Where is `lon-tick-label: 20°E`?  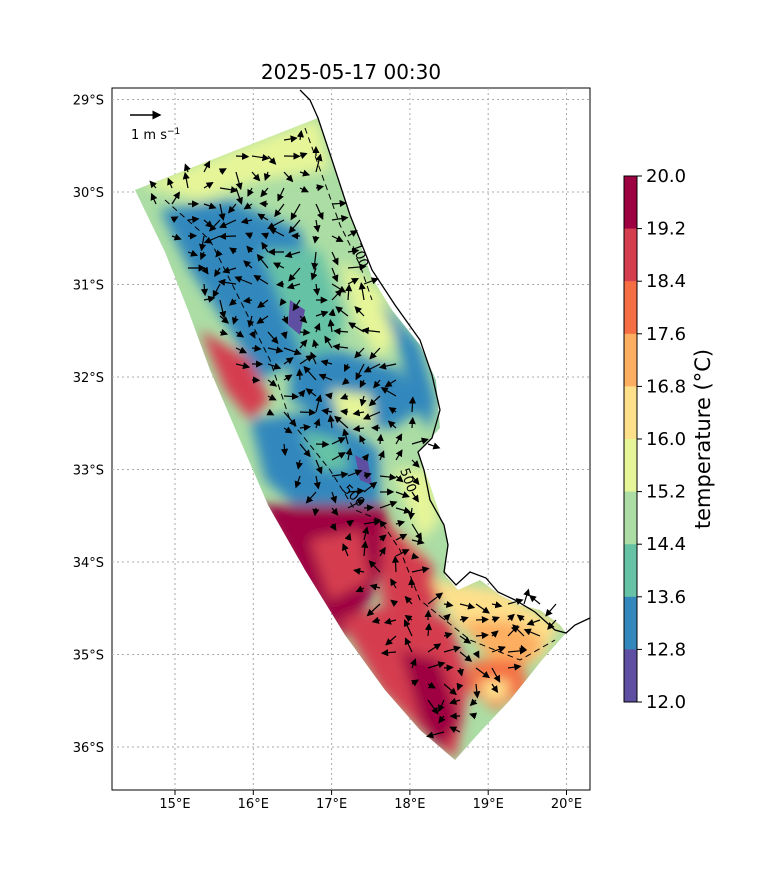 lon-tick-label: 20°E is located at coordinates (566, 804).